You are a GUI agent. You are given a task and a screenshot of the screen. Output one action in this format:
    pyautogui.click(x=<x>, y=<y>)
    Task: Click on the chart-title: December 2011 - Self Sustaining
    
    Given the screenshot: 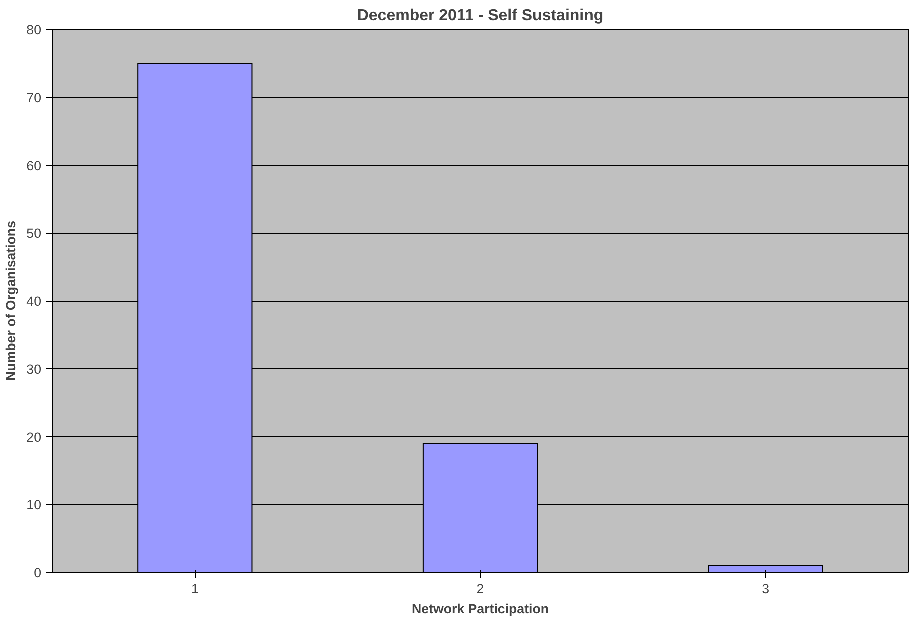 What is the action you would take?
    pyautogui.click(x=480, y=16)
    